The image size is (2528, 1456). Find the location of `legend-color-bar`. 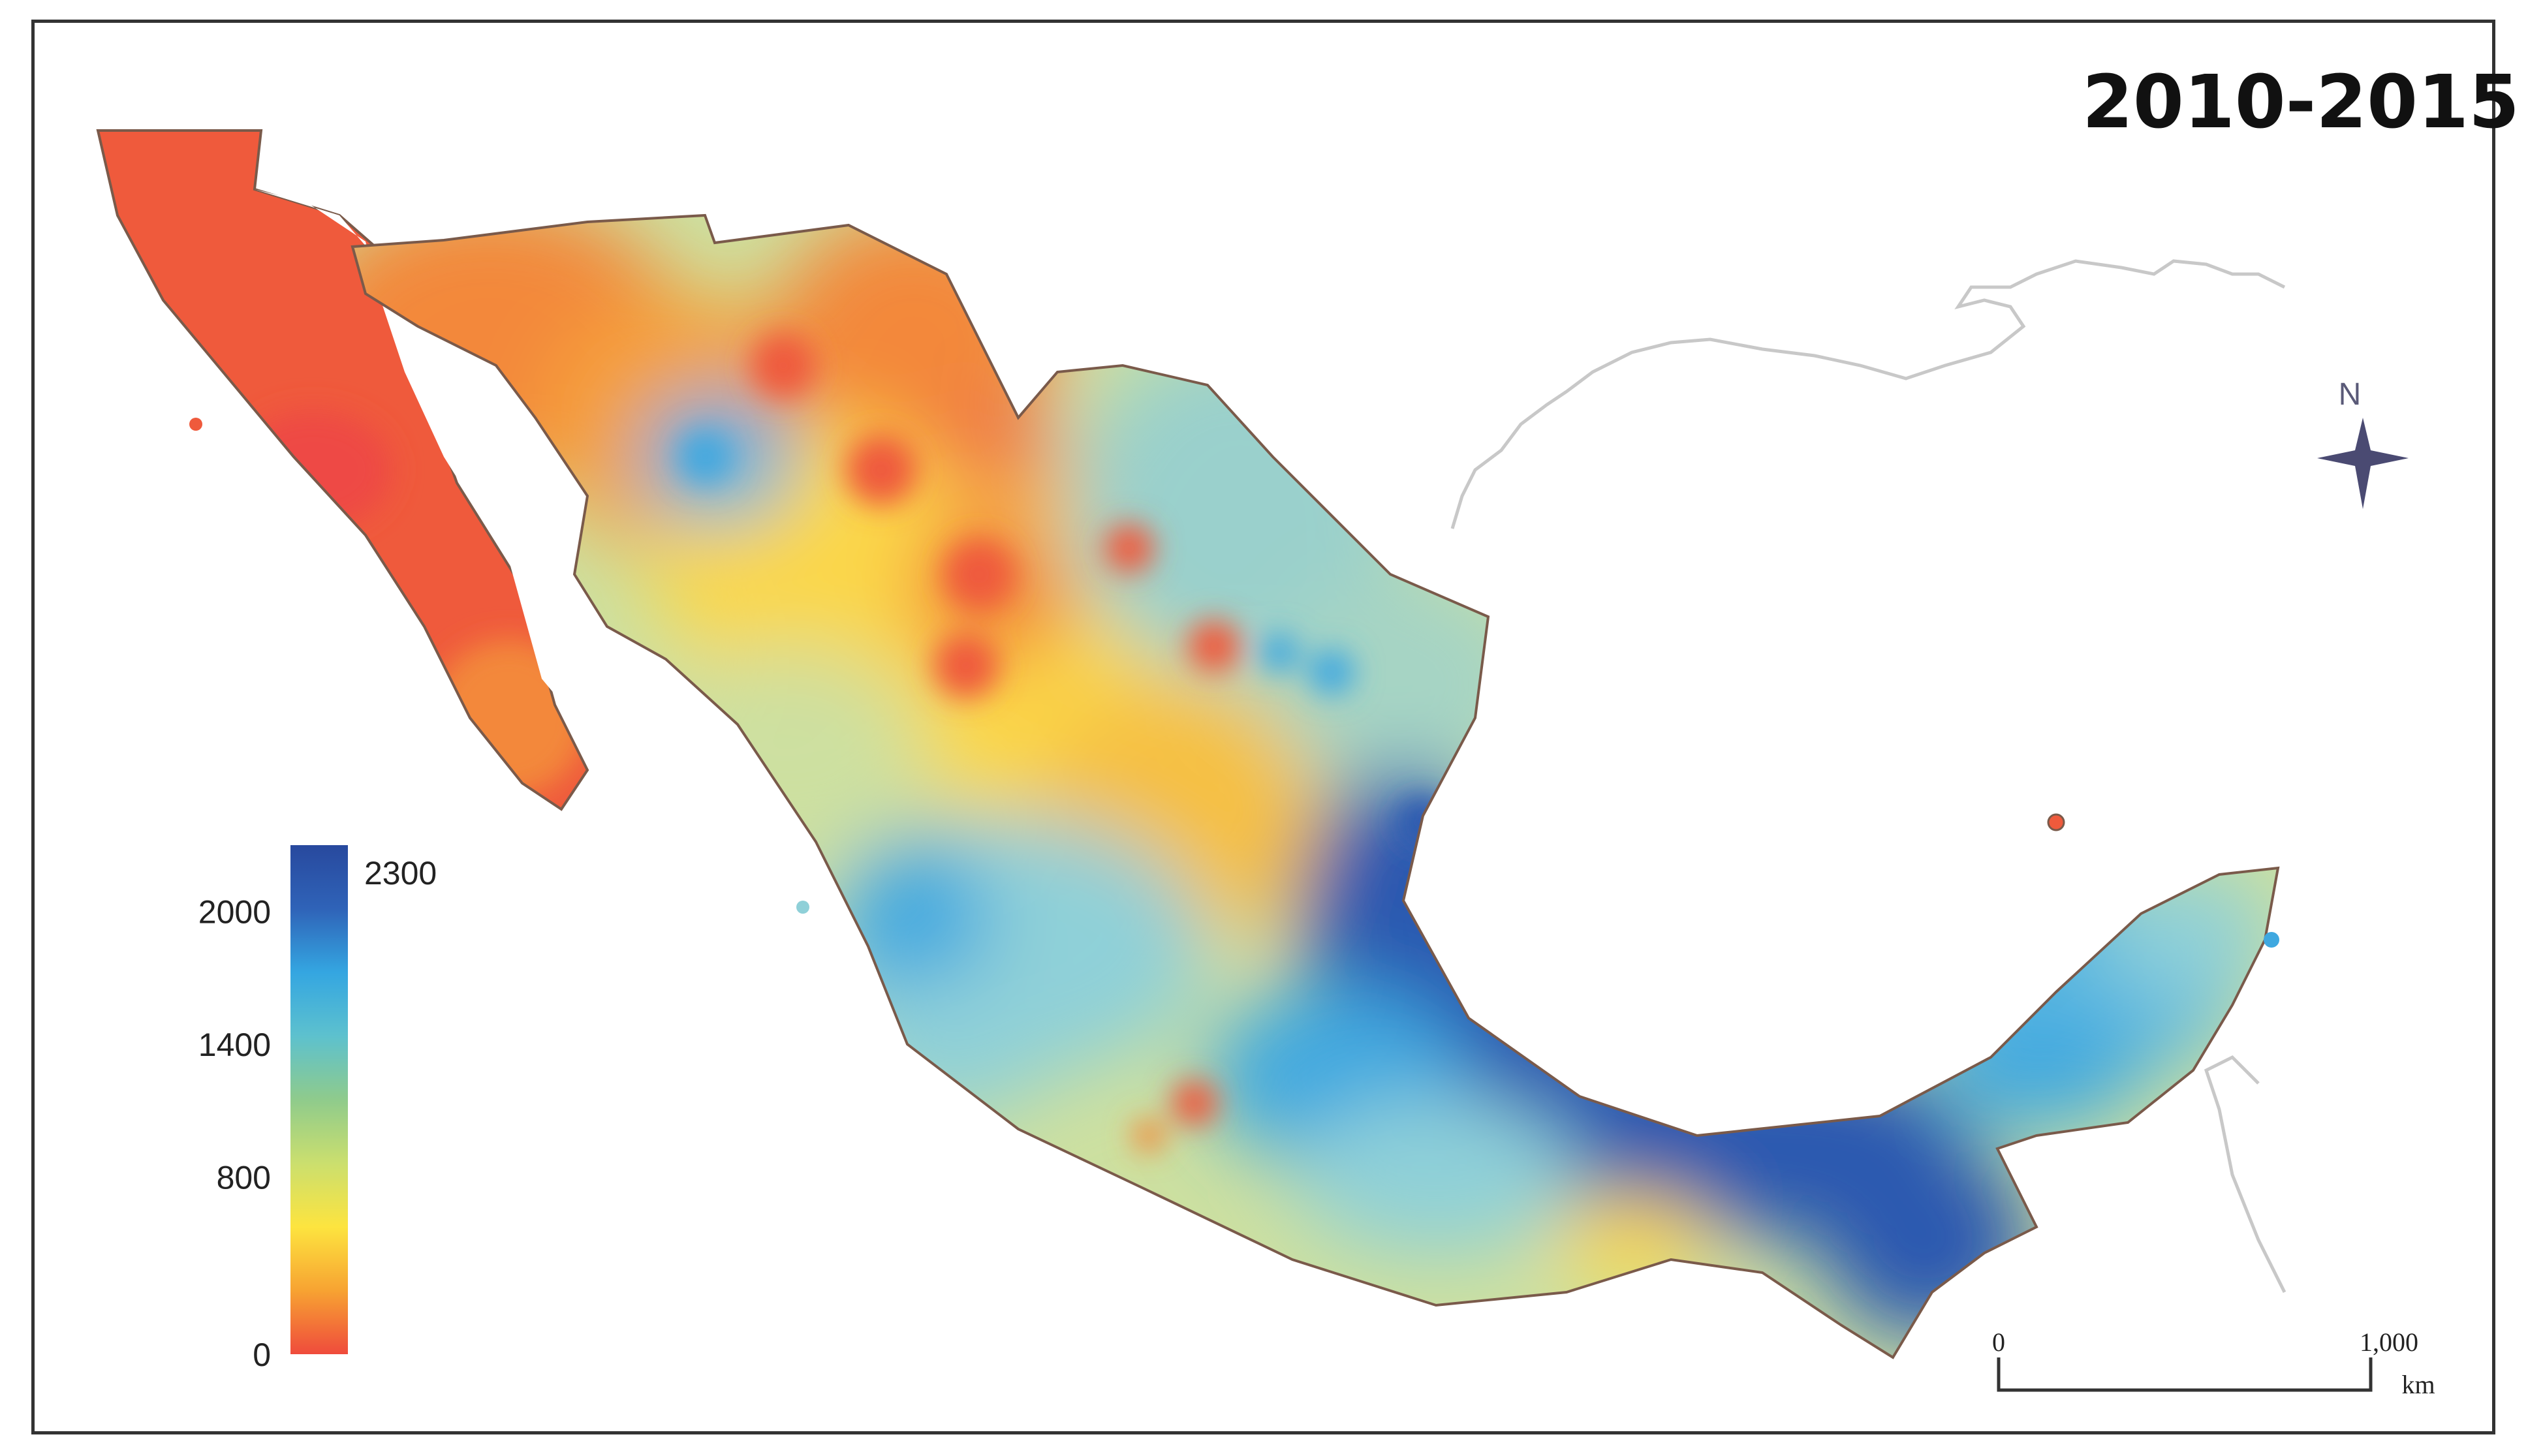

legend-color-bar is located at coordinates (319, 1099).